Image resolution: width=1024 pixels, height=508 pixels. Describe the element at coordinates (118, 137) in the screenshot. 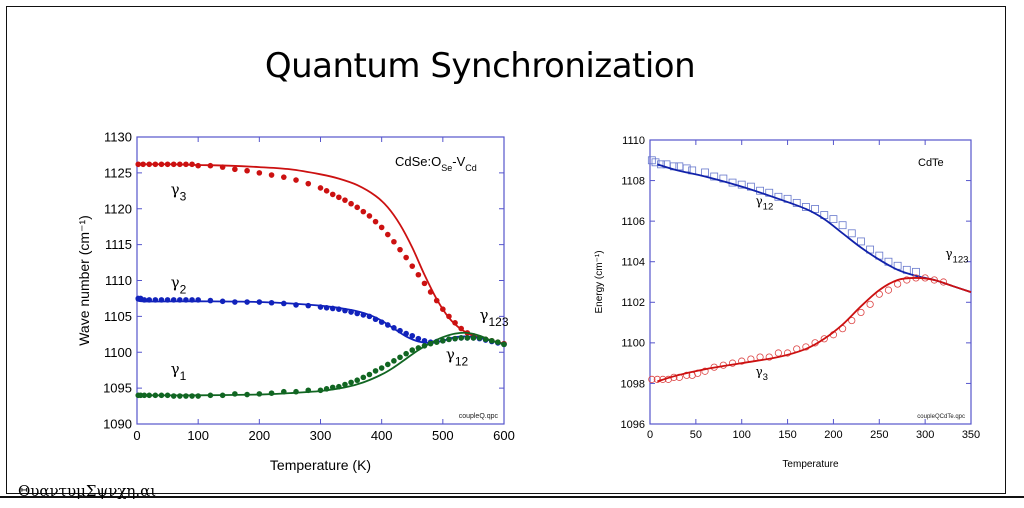

I see `y-tick-label: 1130` at that location.